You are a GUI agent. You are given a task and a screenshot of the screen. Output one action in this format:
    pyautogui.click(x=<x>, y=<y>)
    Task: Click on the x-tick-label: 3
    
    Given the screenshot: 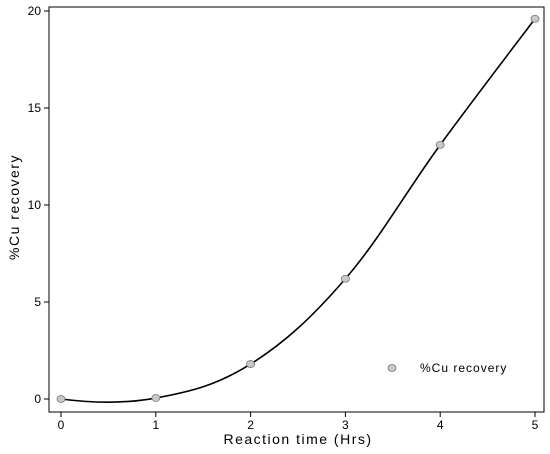 What is the action you would take?
    pyautogui.click(x=345, y=425)
    